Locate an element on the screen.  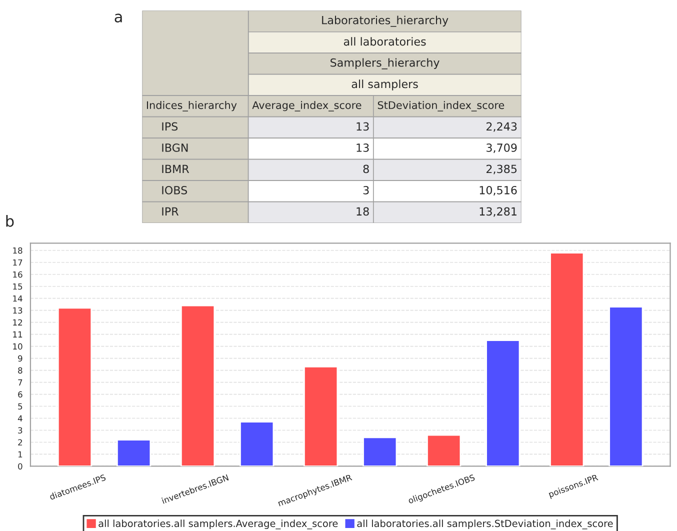
text: IPR is located at coordinates (170, 211).